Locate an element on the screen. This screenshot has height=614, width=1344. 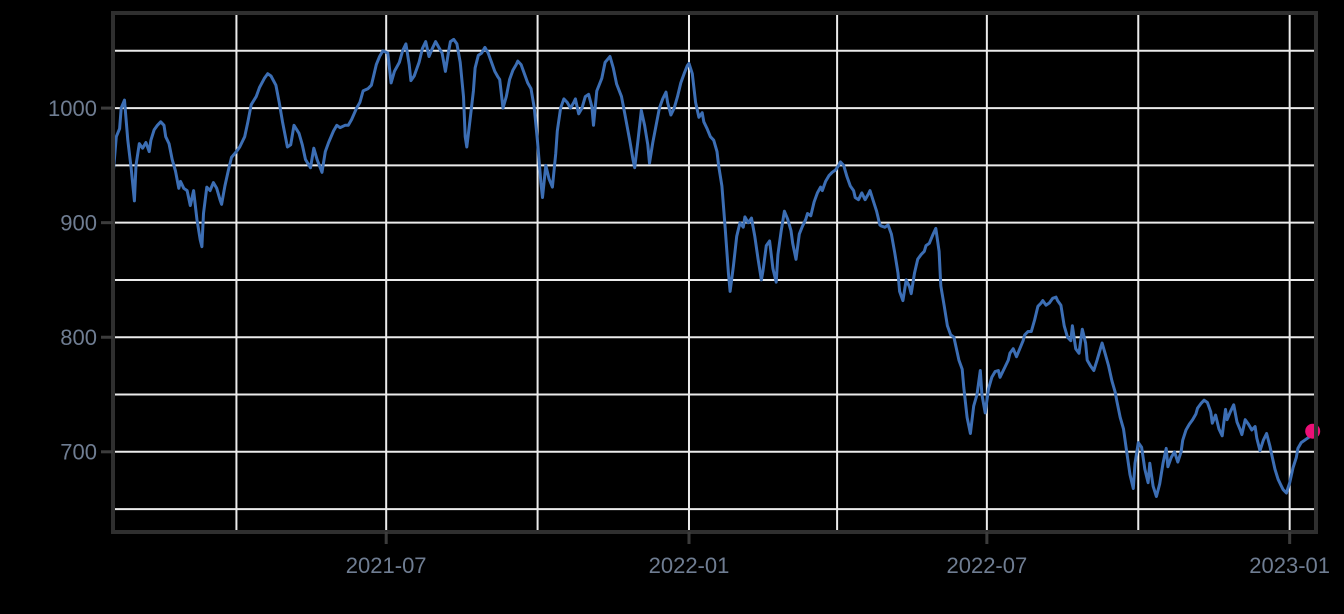
x-axis-tick-label: 2023-01 is located at coordinates (1289, 565).